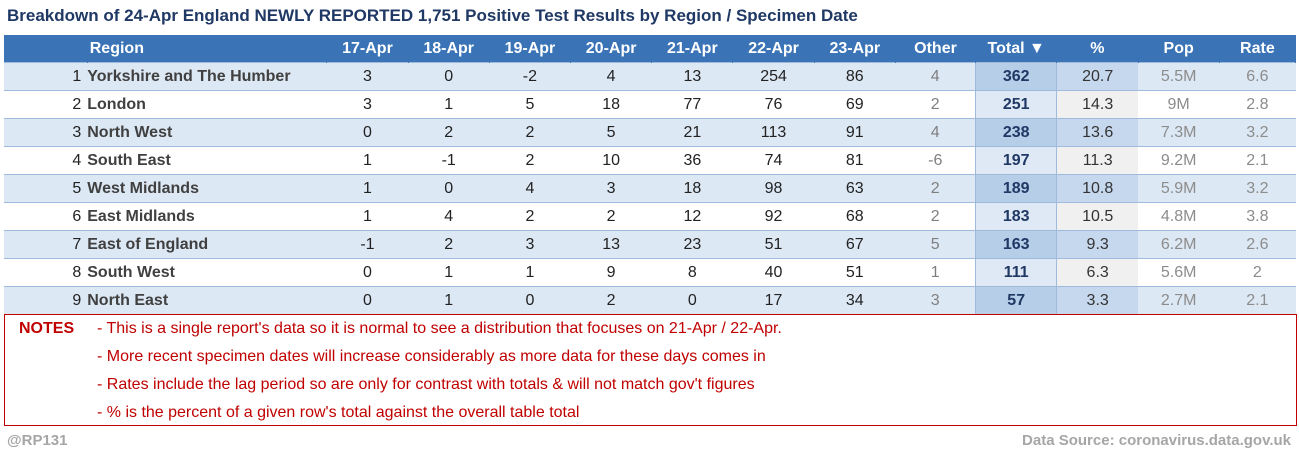 Image resolution: width=1299 pixels, height=454 pixels. What do you see at coordinates (1179, 49) in the screenshot?
I see `column-header-pop: Pop` at bounding box center [1179, 49].